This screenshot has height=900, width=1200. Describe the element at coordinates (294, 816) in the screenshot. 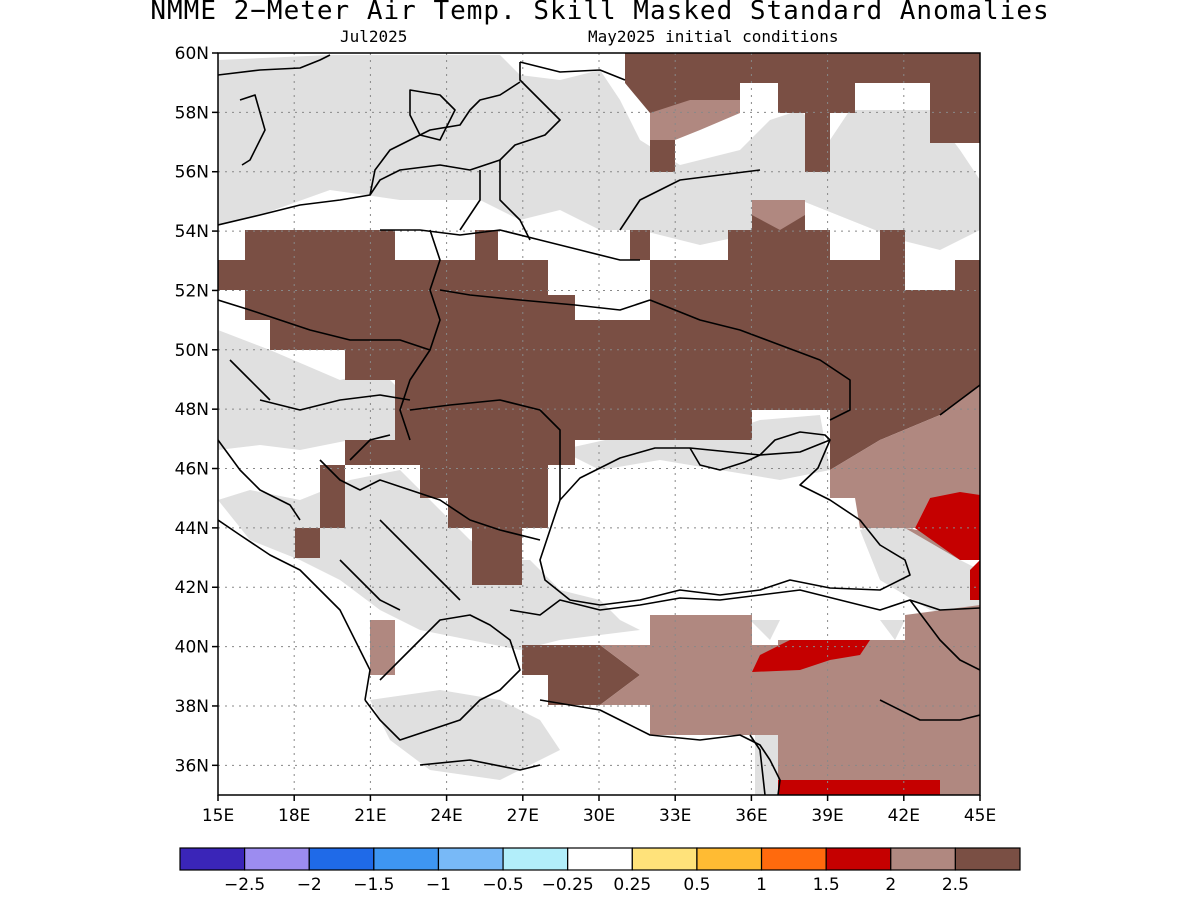

I see `lon-tick-label: 18E` at that location.